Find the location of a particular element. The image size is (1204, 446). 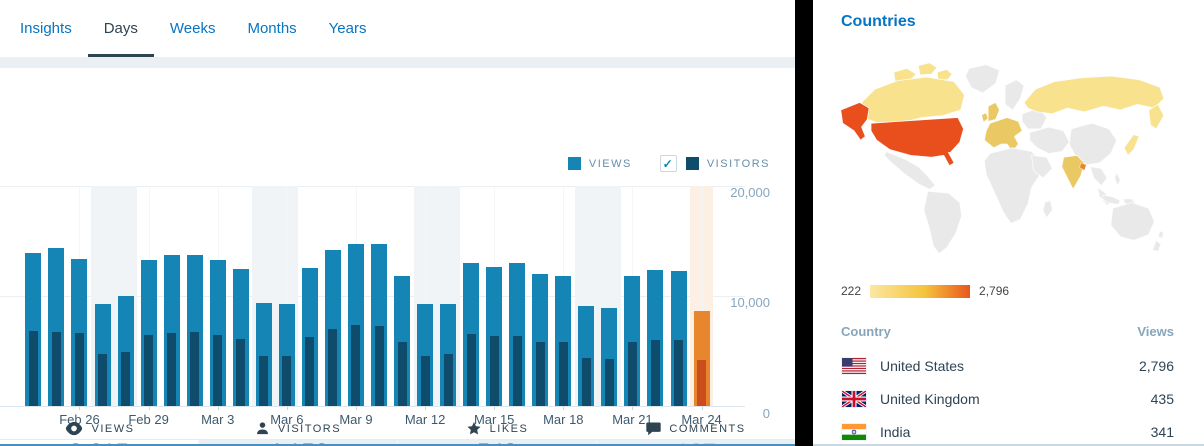

stat-visitors-value: 4,156 is located at coordinates (298, 443).